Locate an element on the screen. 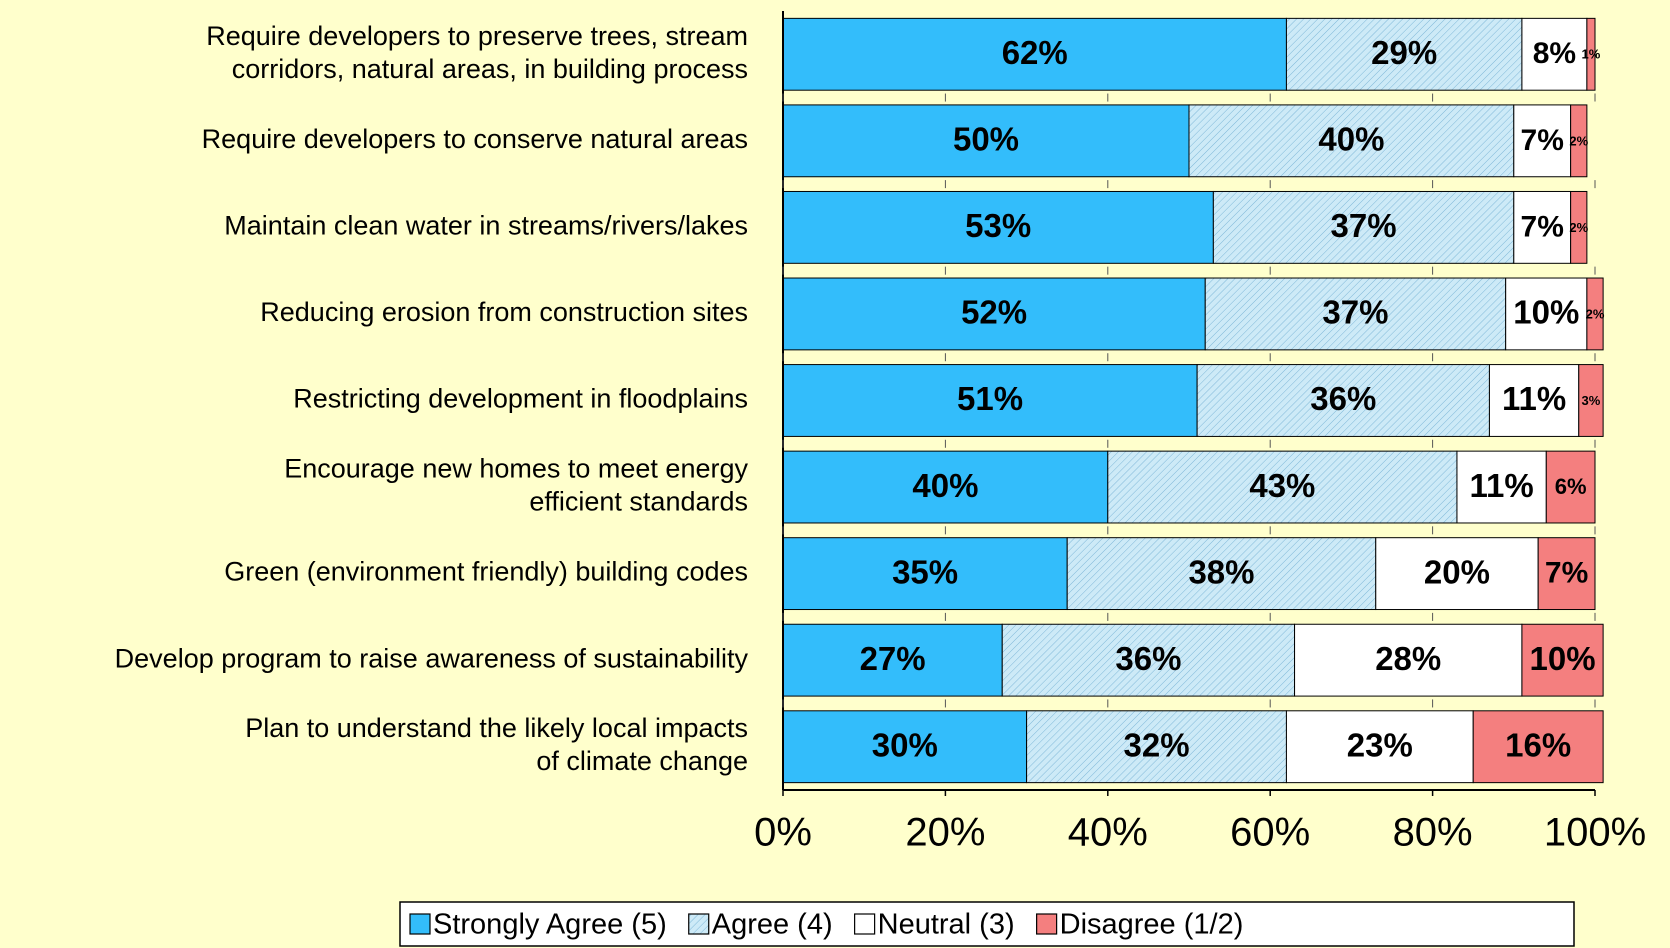 The image size is (1670, 948). data-label: 28% is located at coordinates (1408, 658).